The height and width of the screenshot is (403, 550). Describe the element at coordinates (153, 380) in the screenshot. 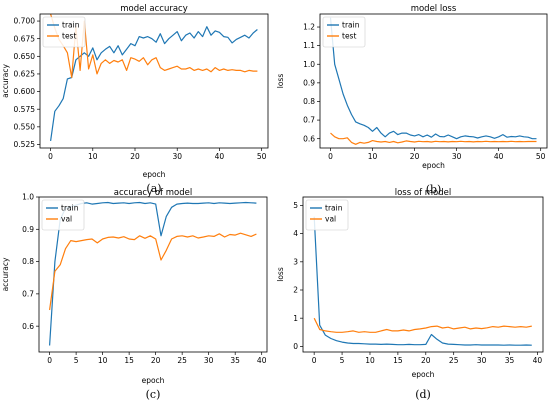

I see `chart-2-x-axis-label: epoch` at that location.